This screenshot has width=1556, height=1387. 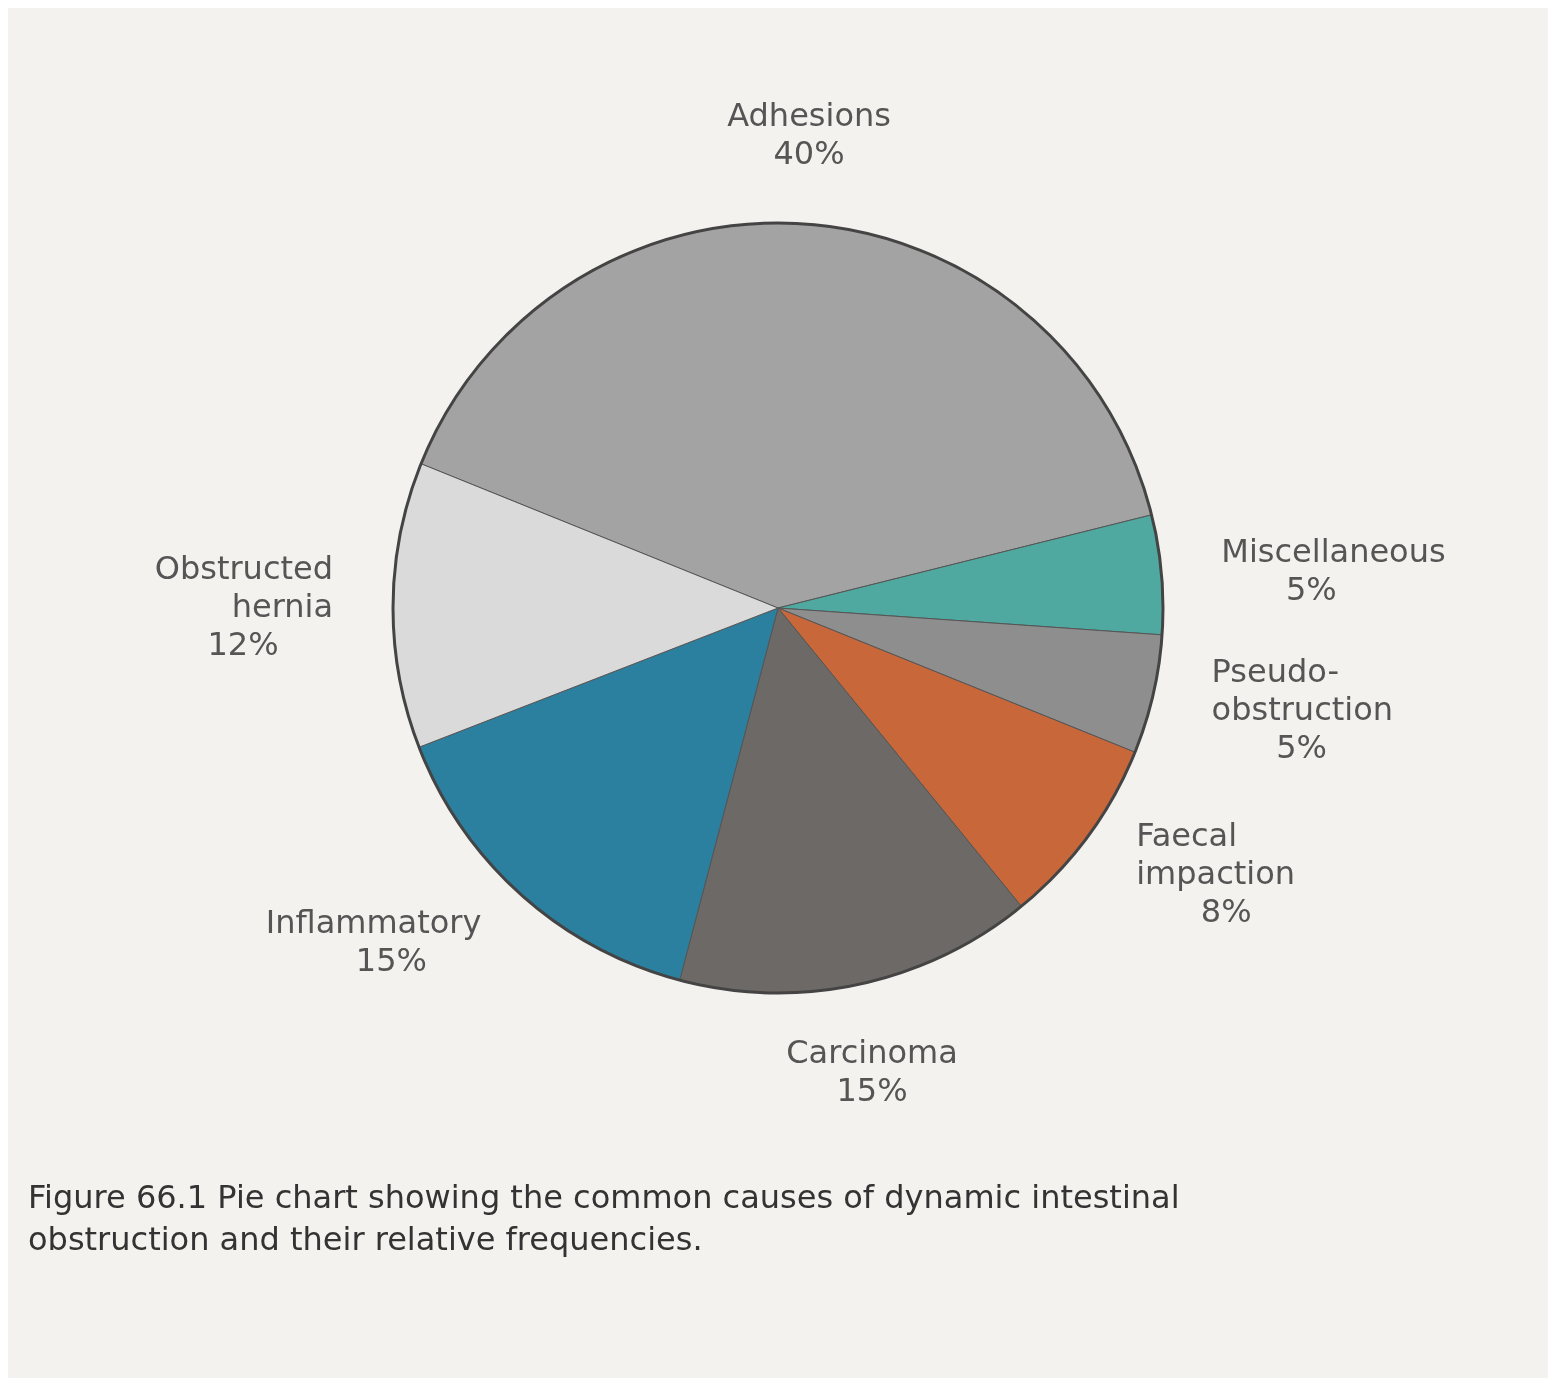 I want to click on slice-label: Faecal impaction, so click(x=1216, y=854).